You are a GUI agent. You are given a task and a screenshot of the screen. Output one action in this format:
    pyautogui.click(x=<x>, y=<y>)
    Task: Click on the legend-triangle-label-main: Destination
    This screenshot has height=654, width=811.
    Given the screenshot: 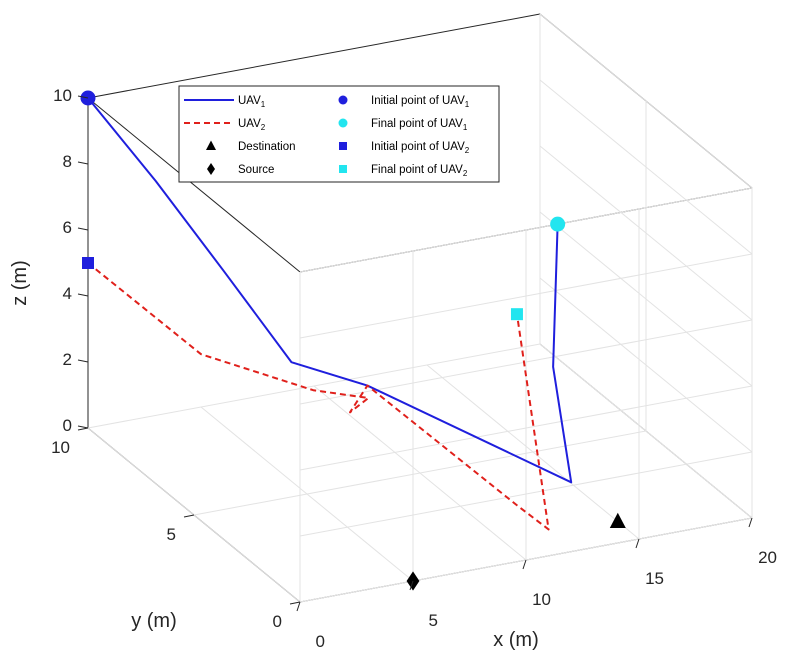 What is the action you would take?
    pyautogui.click(x=267, y=147)
    